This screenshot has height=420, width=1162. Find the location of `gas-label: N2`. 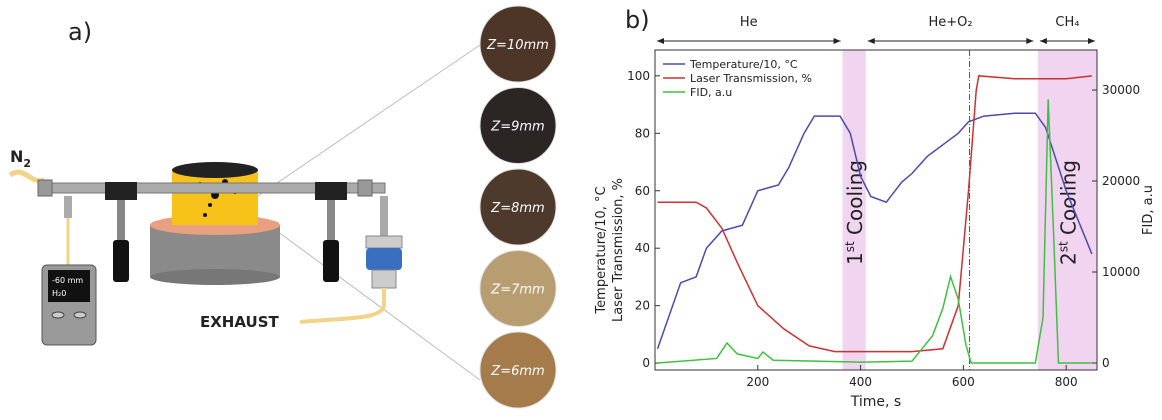

gas-label: N2 is located at coordinates (20, 158).